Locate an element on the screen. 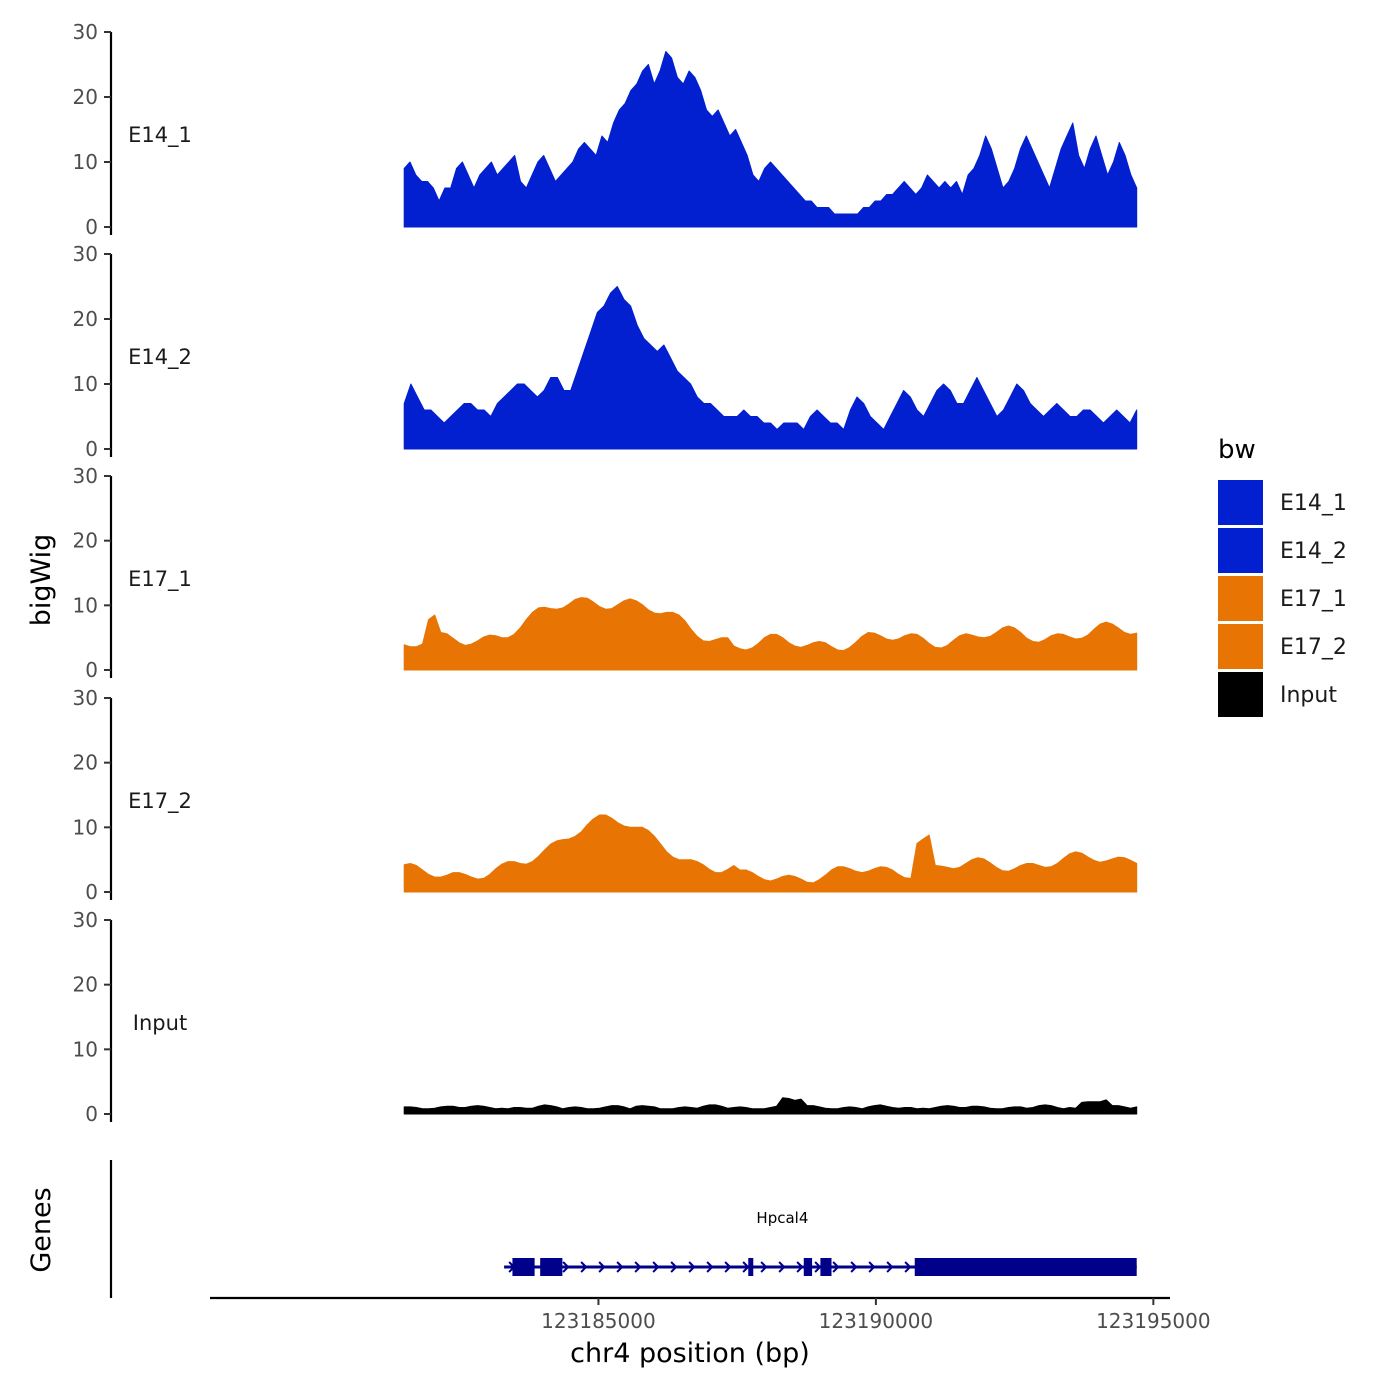 The image size is (1400, 1400). track-label: E17_1 is located at coordinates (160, 579).